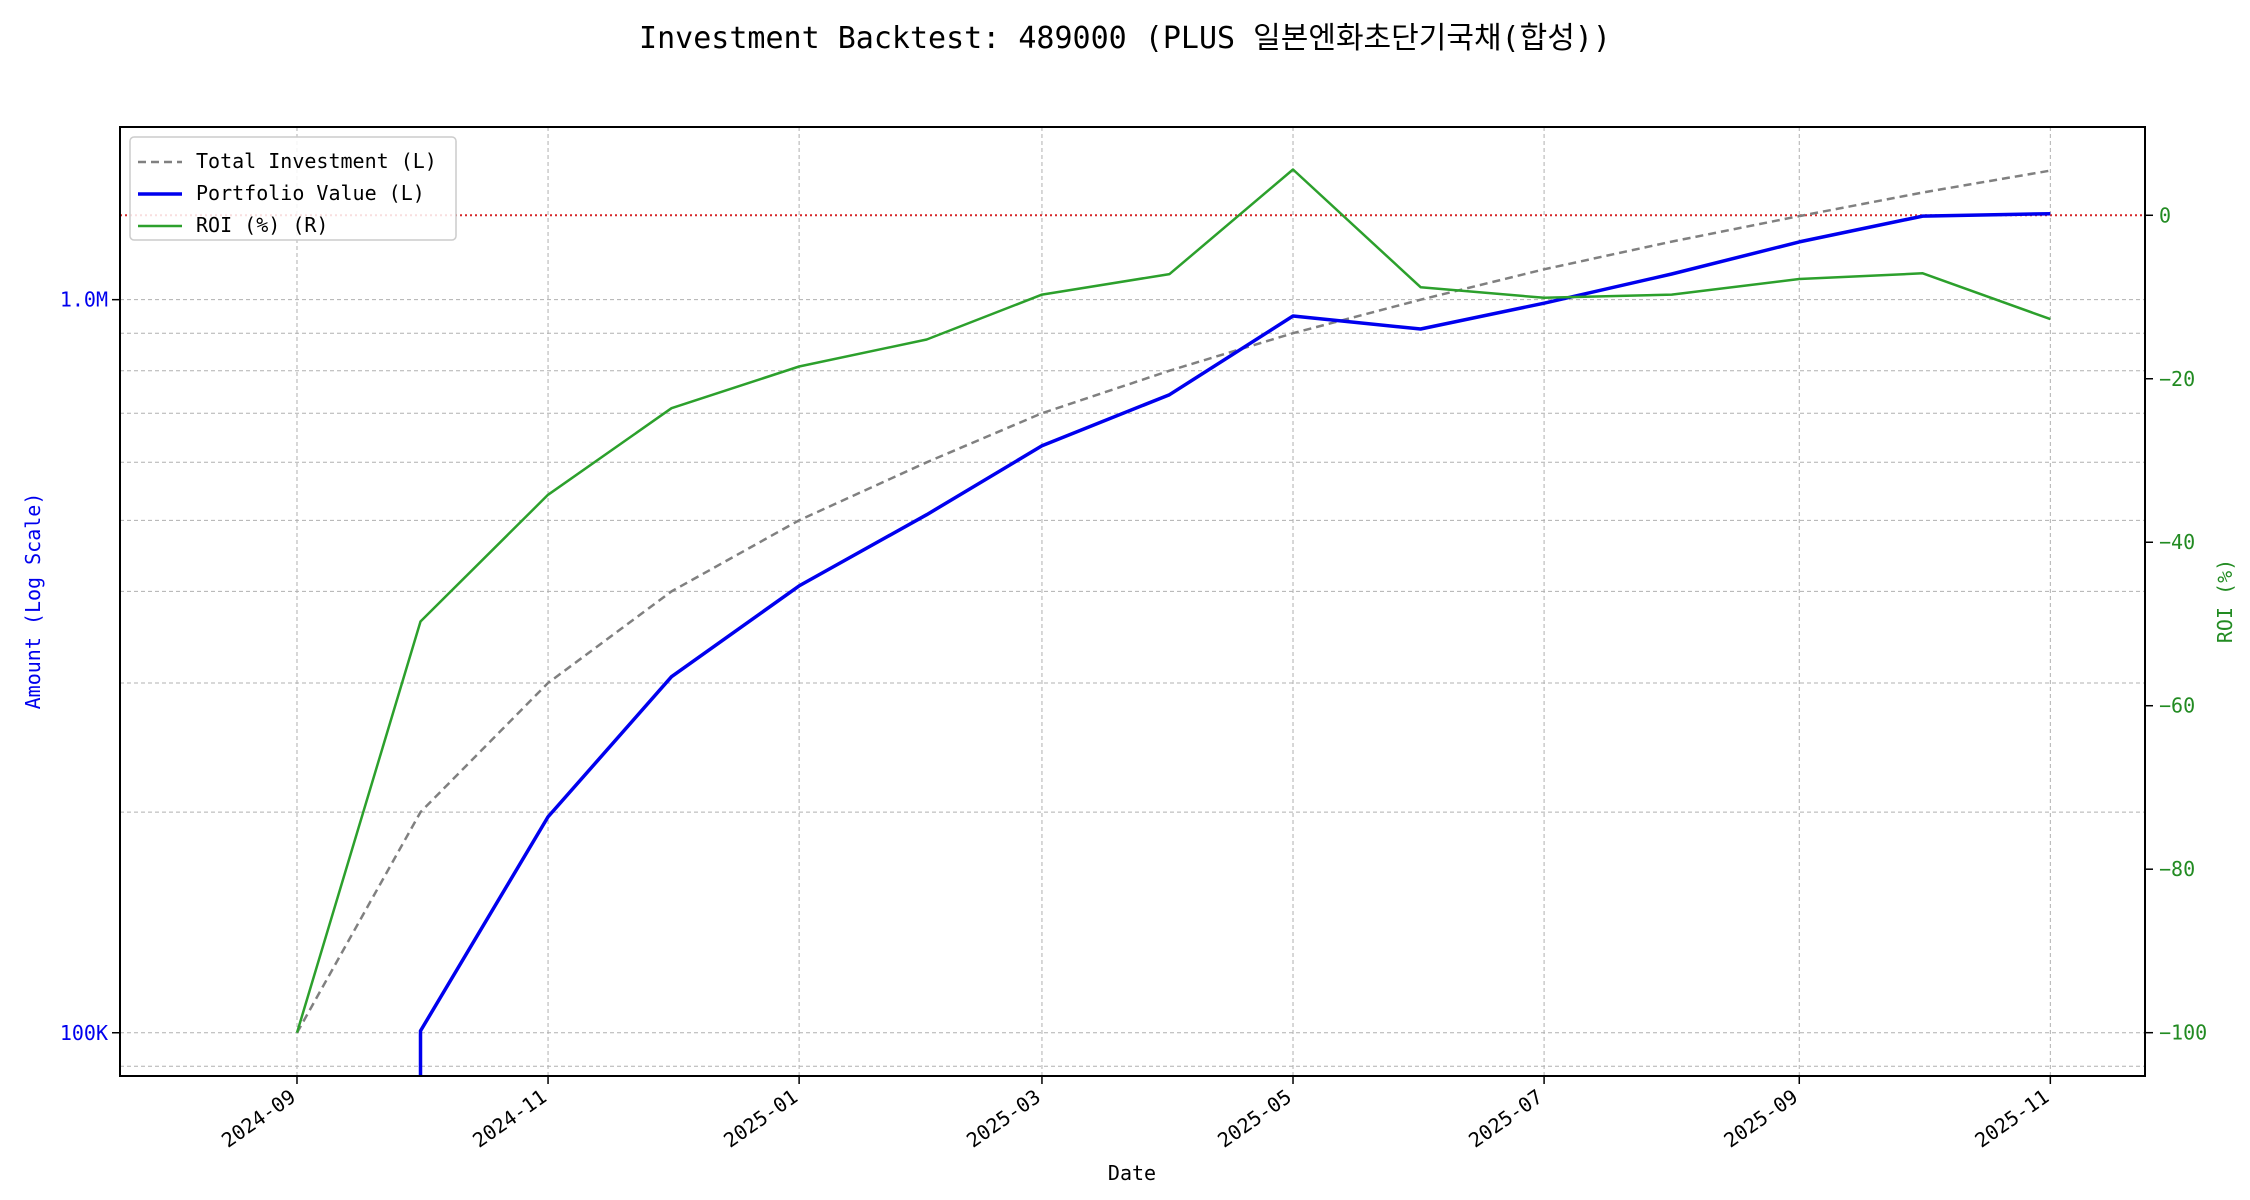 The image size is (2250, 1200). Describe the element at coordinates (2176, 624) in the screenshot. I see `y-axis-right: 0 −20 −40 −60 −80 −100` at that location.